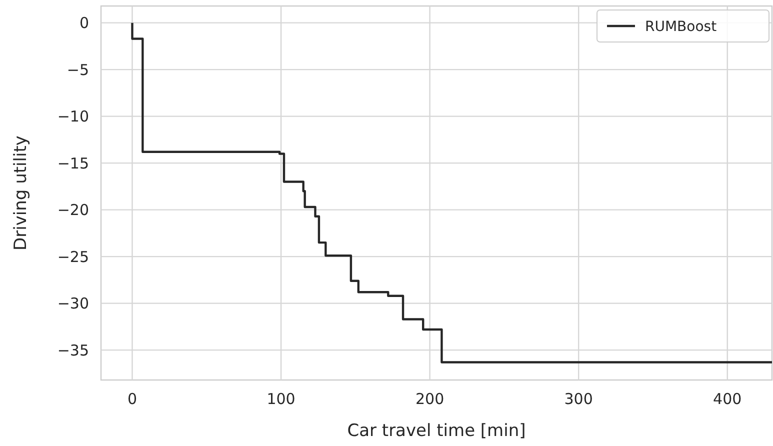  What do you see at coordinates (77, 69) in the screenshot?
I see `y-tick-label: −5` at bounding box center [77, 69].